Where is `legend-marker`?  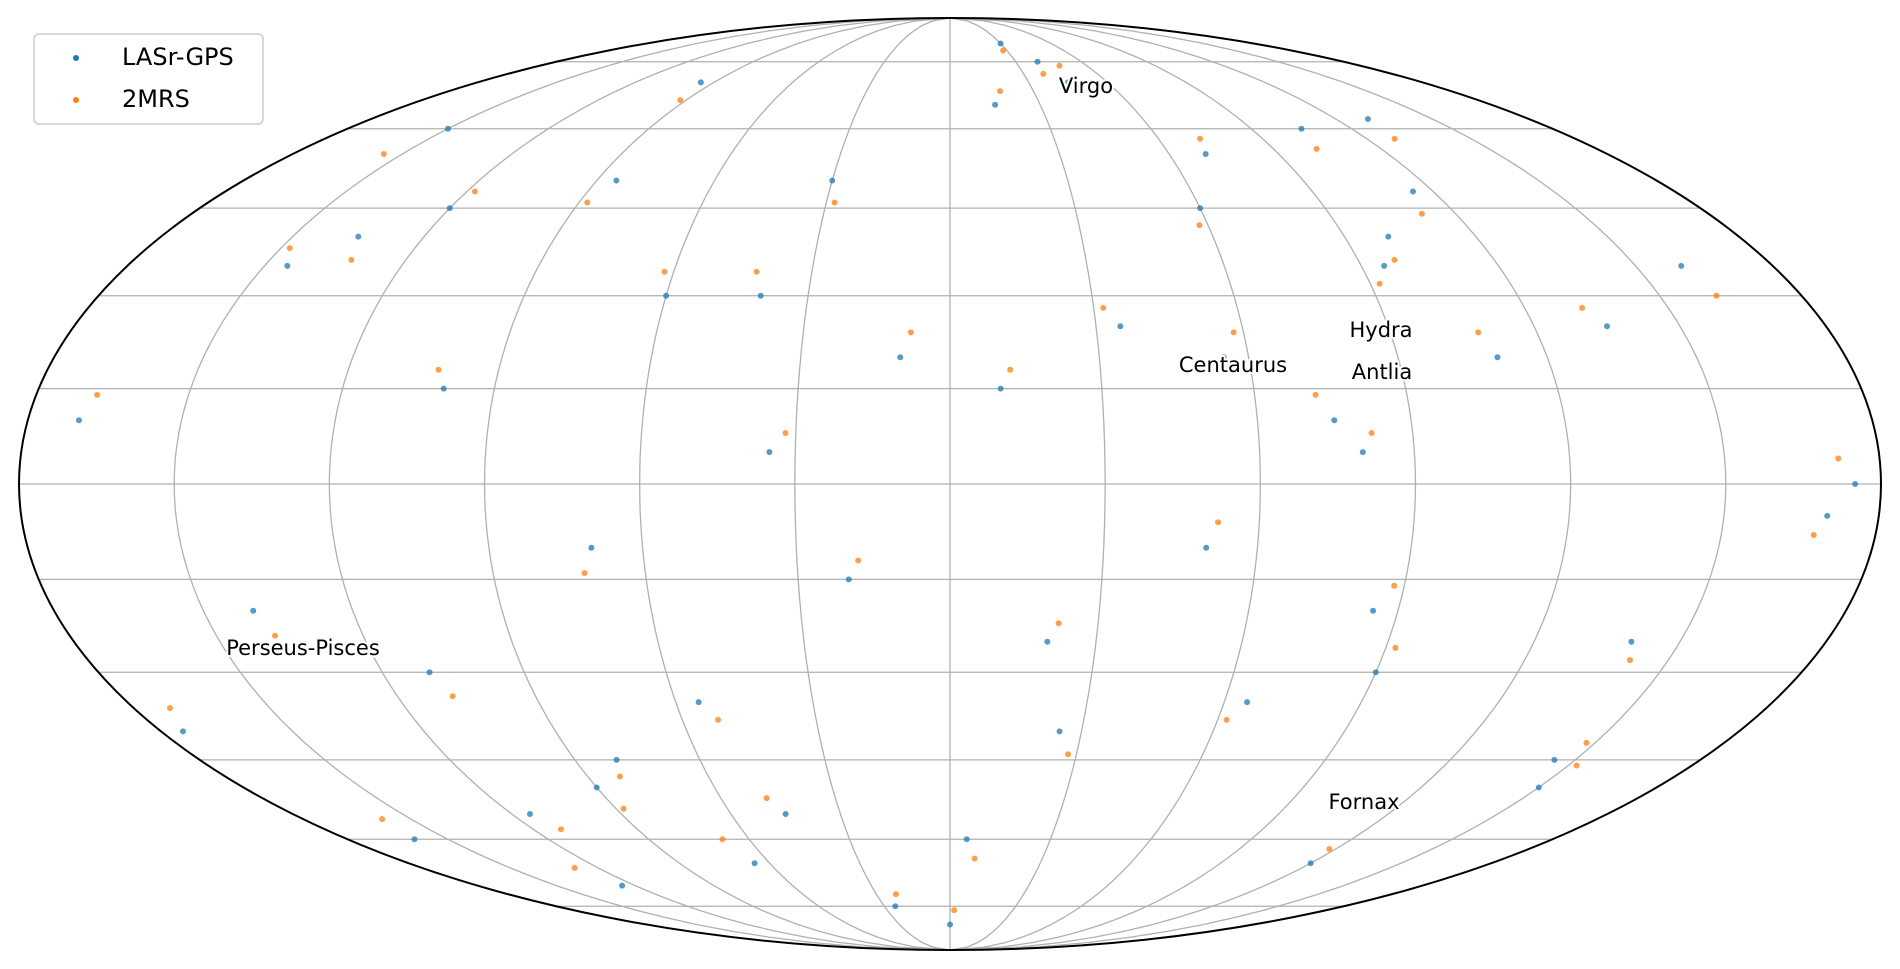 legend-marker is located at coordinates (76, 100).